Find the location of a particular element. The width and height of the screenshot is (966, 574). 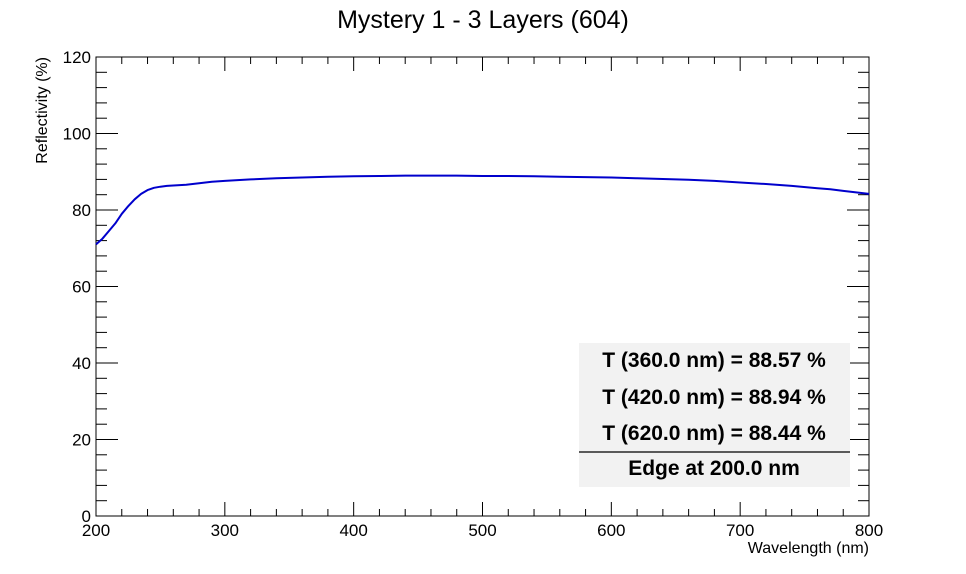

y-tick-label: 0 is located at coordinates (86, 516).